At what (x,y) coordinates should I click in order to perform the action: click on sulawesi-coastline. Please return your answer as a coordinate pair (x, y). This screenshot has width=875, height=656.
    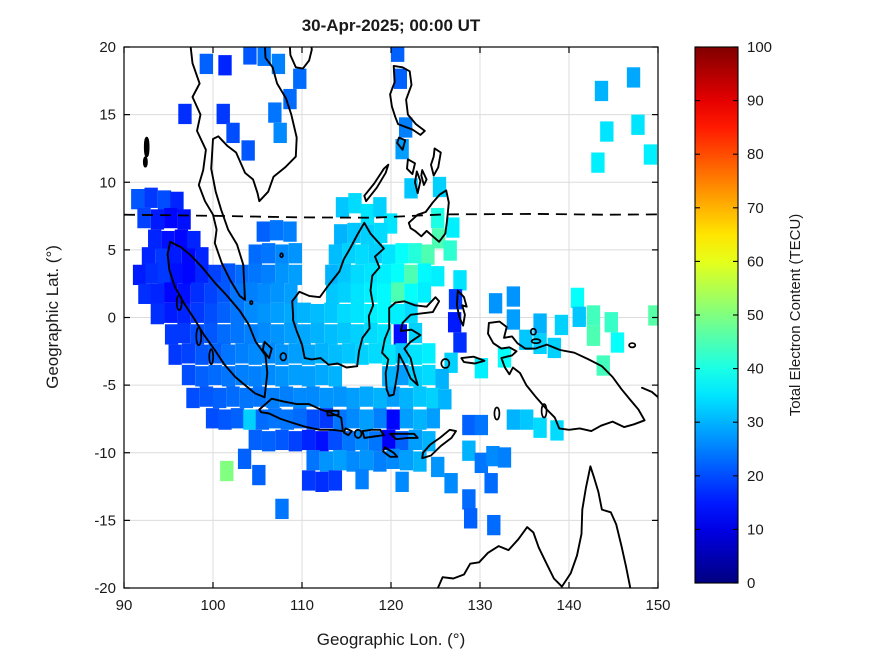
    Looking at the image, I should click on (411, 346).